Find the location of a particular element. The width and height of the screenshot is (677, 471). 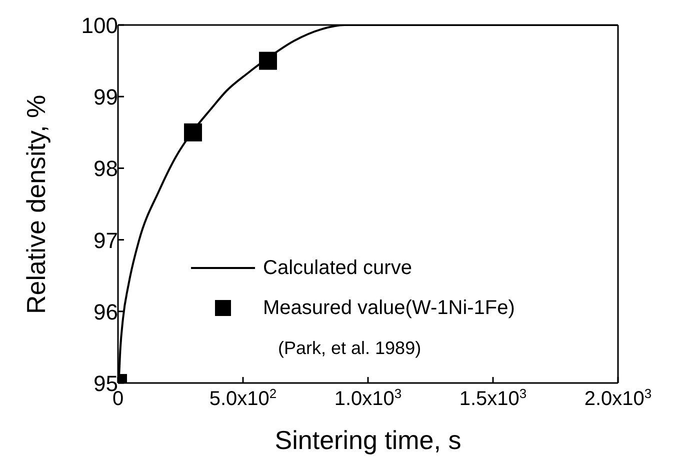

legend-label: Measured value(W-1Ni-1Fe) is located at coordinates (389, 308).